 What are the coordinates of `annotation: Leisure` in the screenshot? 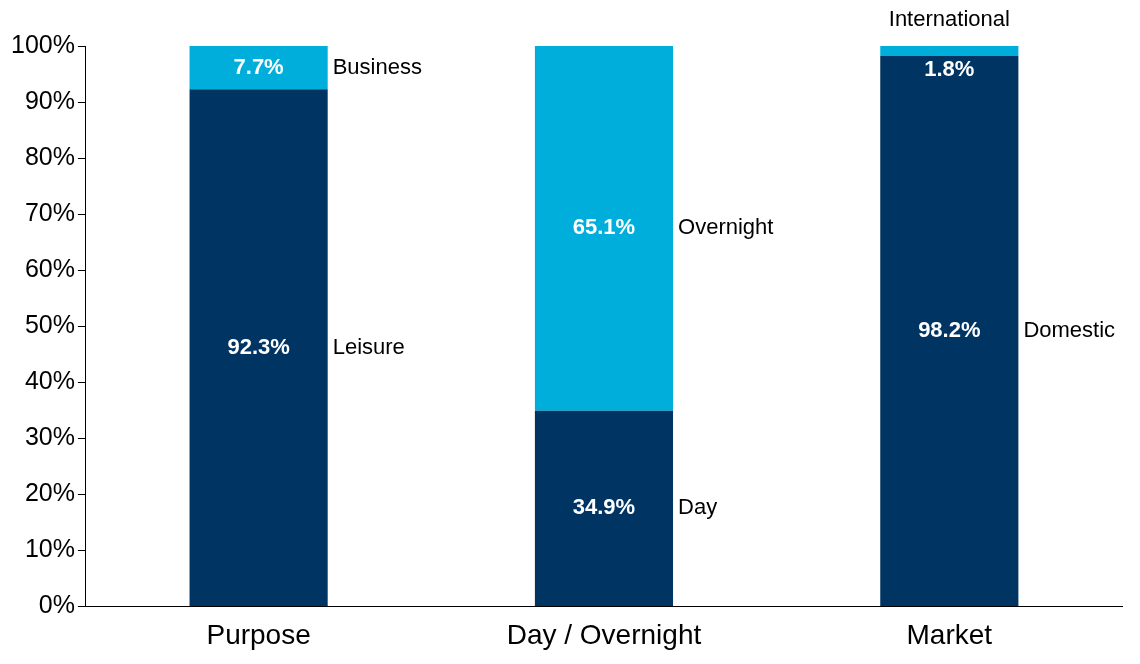 It's located at (368, 346).